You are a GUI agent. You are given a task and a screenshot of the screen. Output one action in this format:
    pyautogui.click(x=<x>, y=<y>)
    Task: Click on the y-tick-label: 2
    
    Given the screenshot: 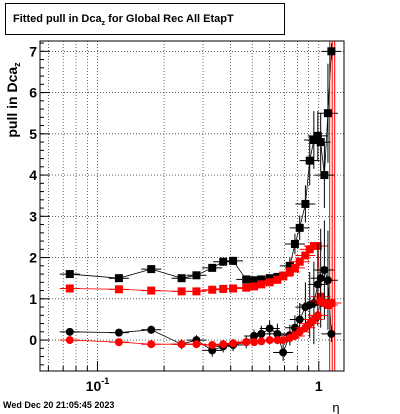 What is the action you would take?
    pyautogui.click(x=33, y=258)
    